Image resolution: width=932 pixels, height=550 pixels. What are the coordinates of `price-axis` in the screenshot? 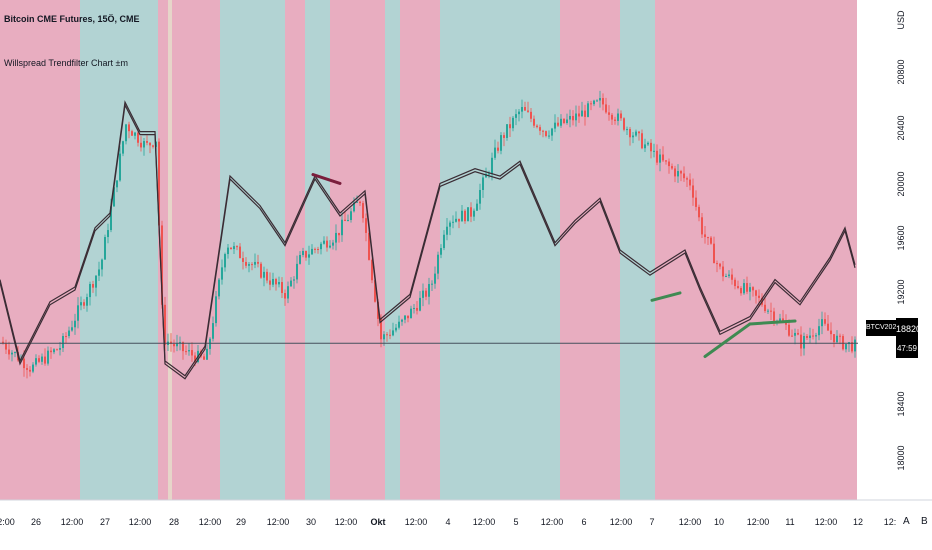 It's located at (895, 250).